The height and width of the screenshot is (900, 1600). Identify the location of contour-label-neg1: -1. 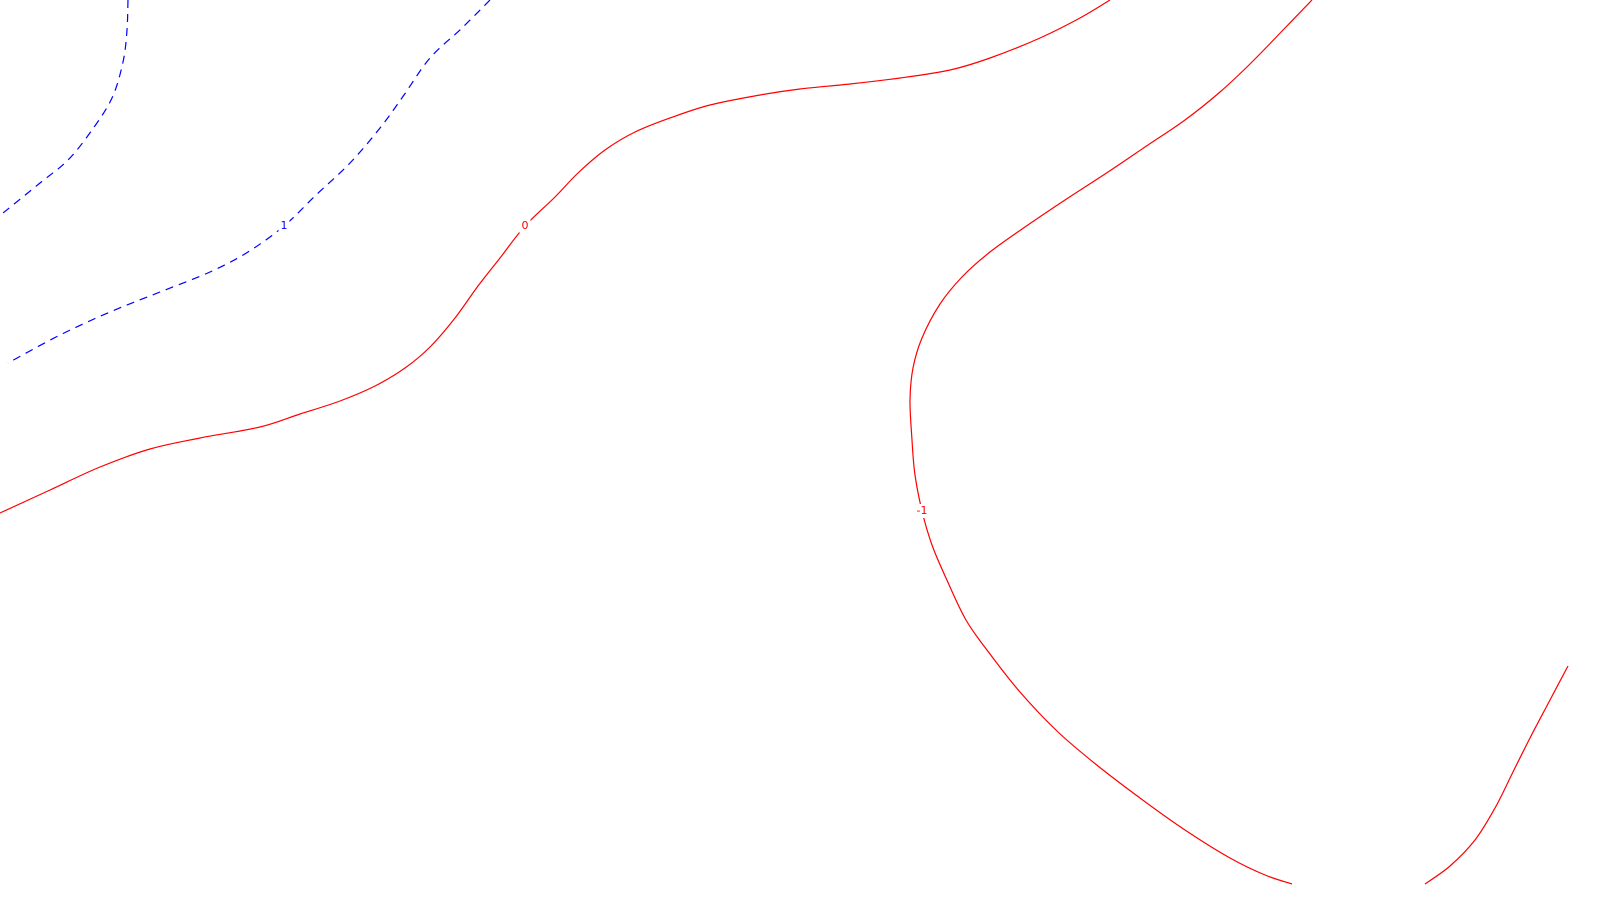
(922, 510).